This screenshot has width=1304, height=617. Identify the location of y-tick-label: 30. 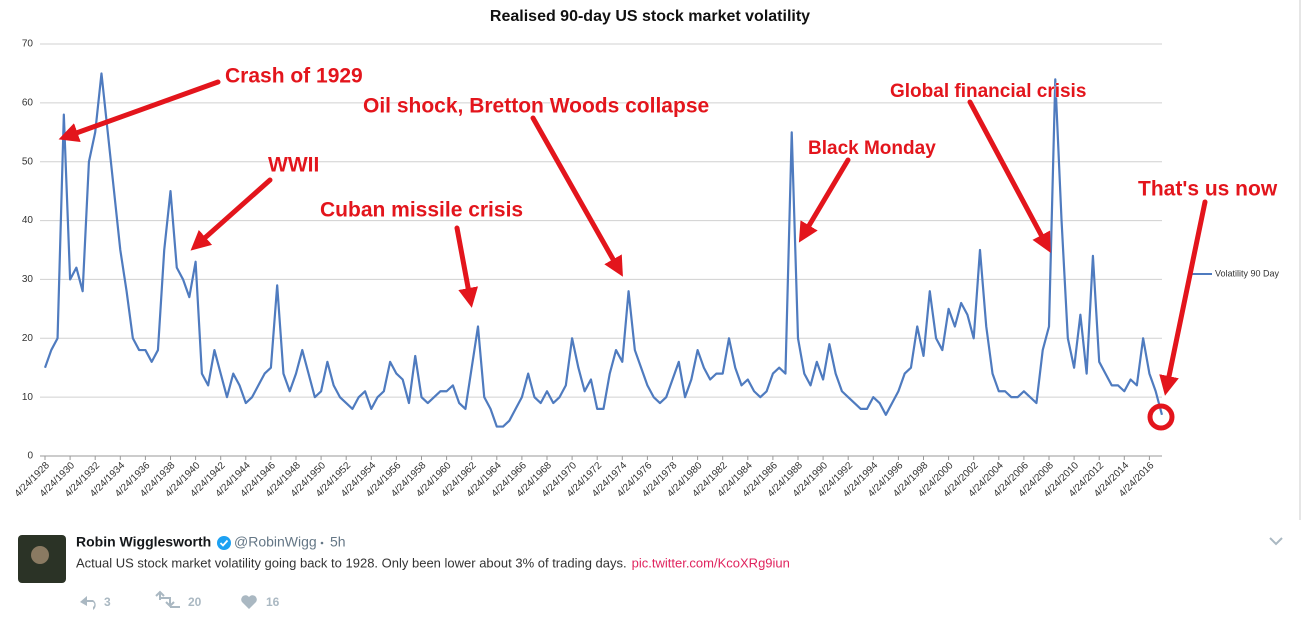
(28, 279).